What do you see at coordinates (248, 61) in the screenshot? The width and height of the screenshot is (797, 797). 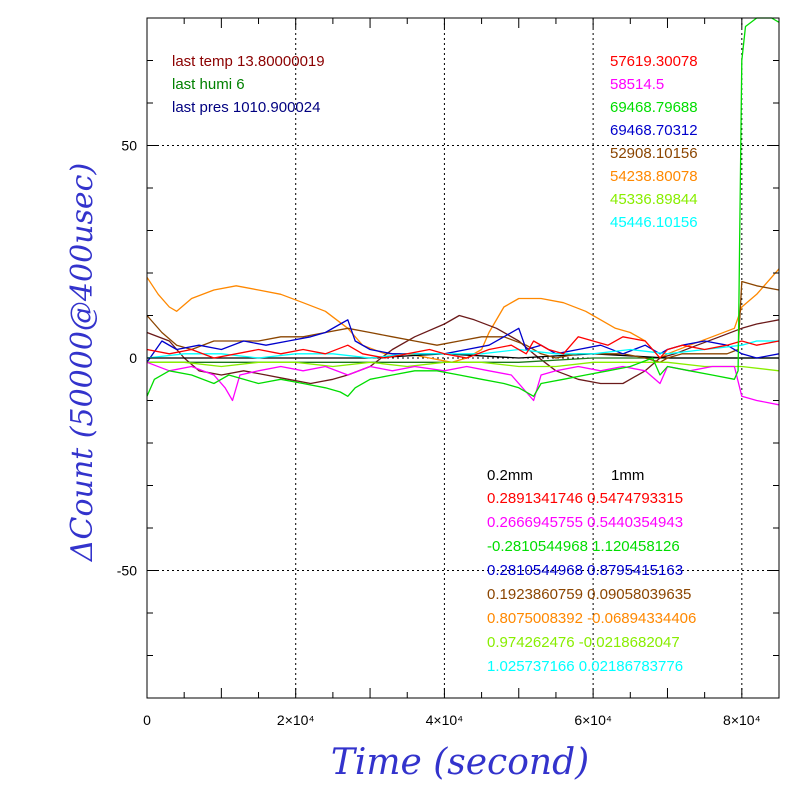 I see `weather-label: last temp 13.80000019` at bounding box center [248, 61].